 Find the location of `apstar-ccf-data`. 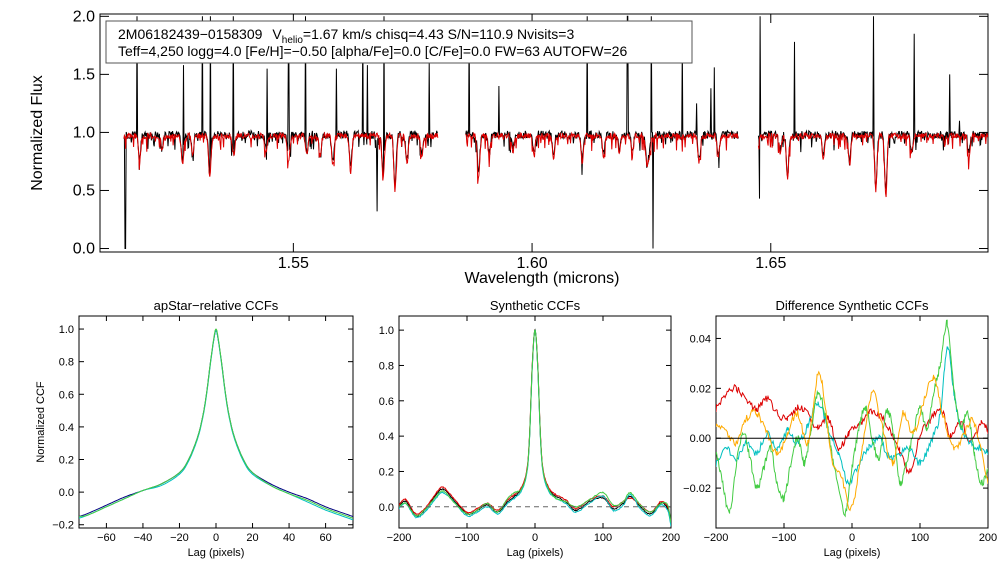

apstar-ccf-data is located at coordinates (216, 424).